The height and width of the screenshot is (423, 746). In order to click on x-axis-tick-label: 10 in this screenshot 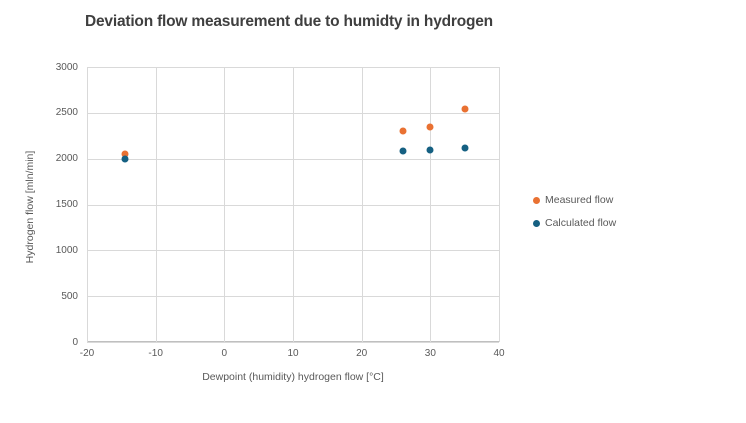, I will do `click(293, 353)`.